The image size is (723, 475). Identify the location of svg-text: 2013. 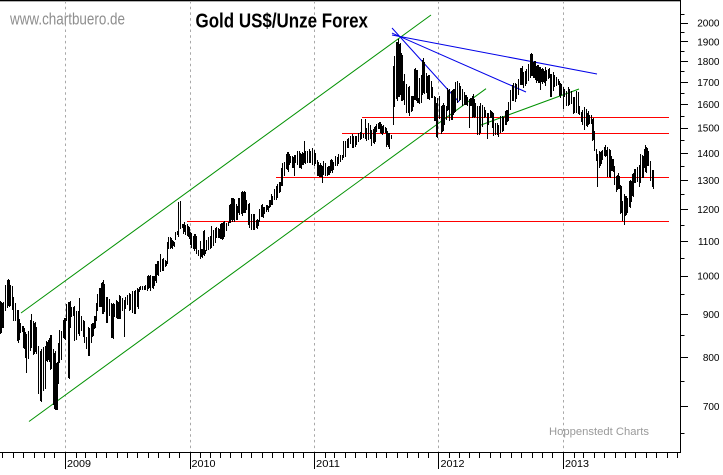
(577, 464).